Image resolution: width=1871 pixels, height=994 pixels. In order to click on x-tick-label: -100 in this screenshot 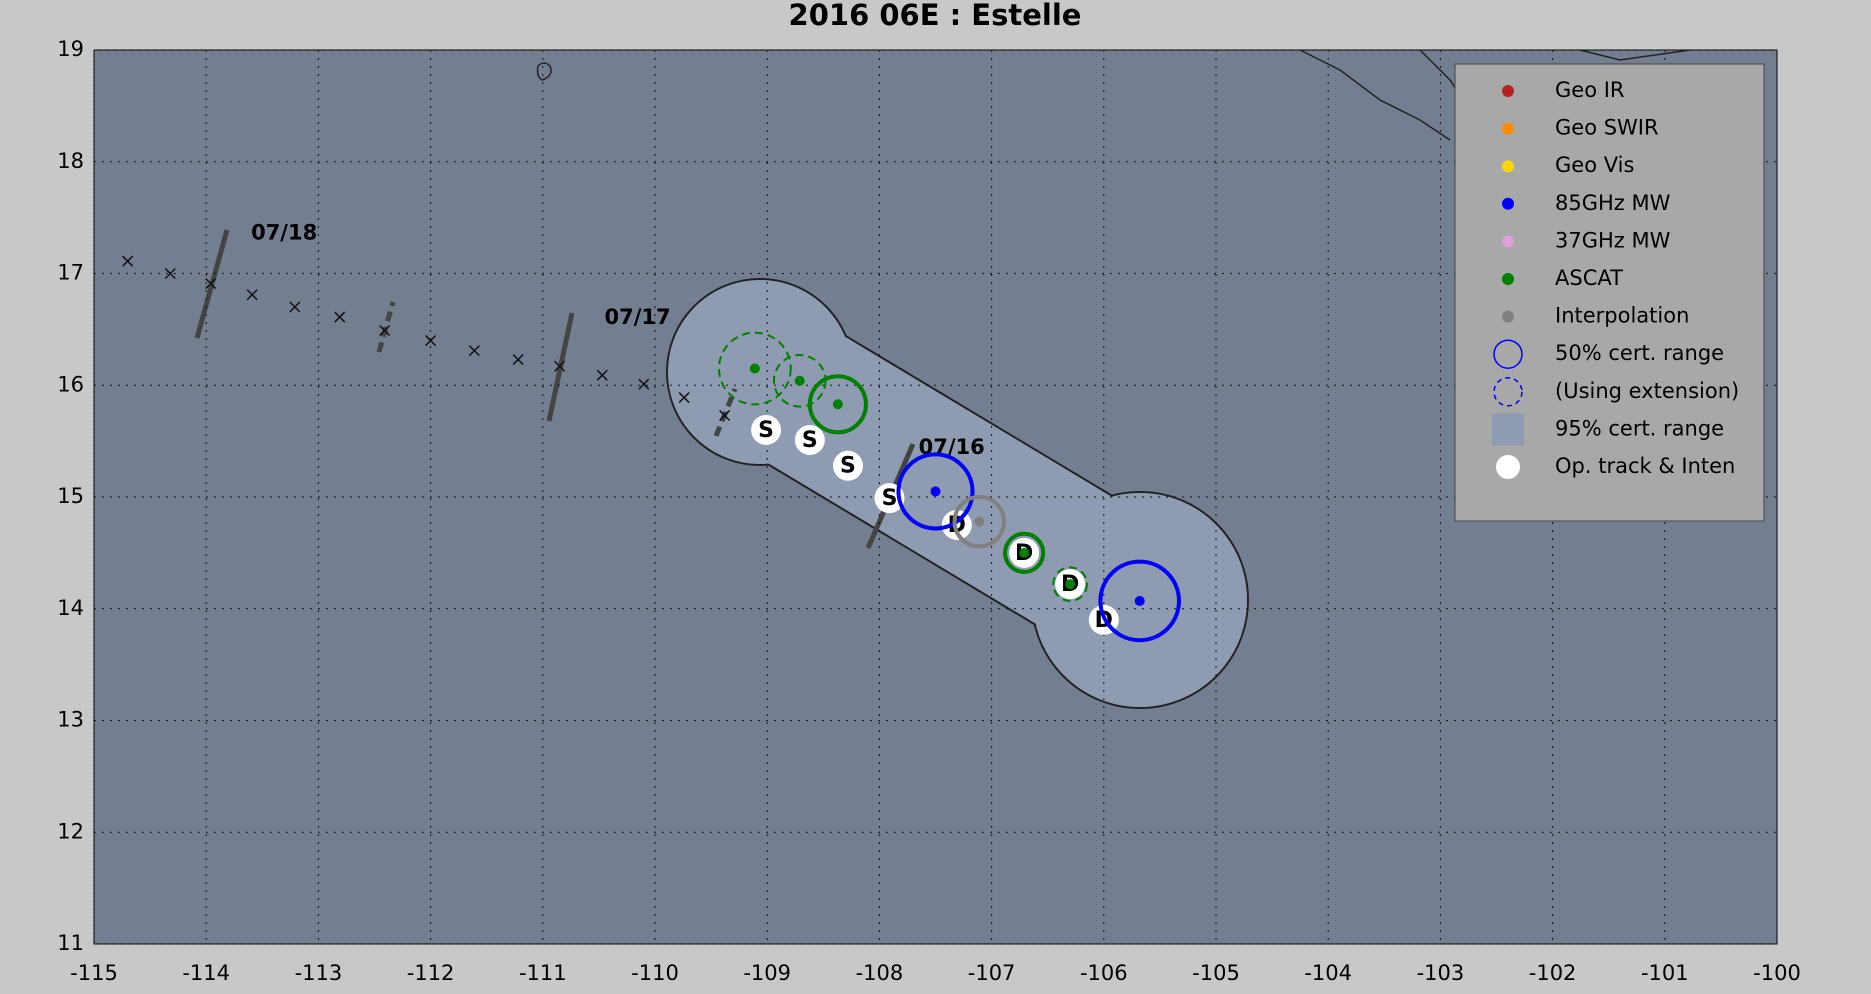, I will do `click(1777, 973)`.